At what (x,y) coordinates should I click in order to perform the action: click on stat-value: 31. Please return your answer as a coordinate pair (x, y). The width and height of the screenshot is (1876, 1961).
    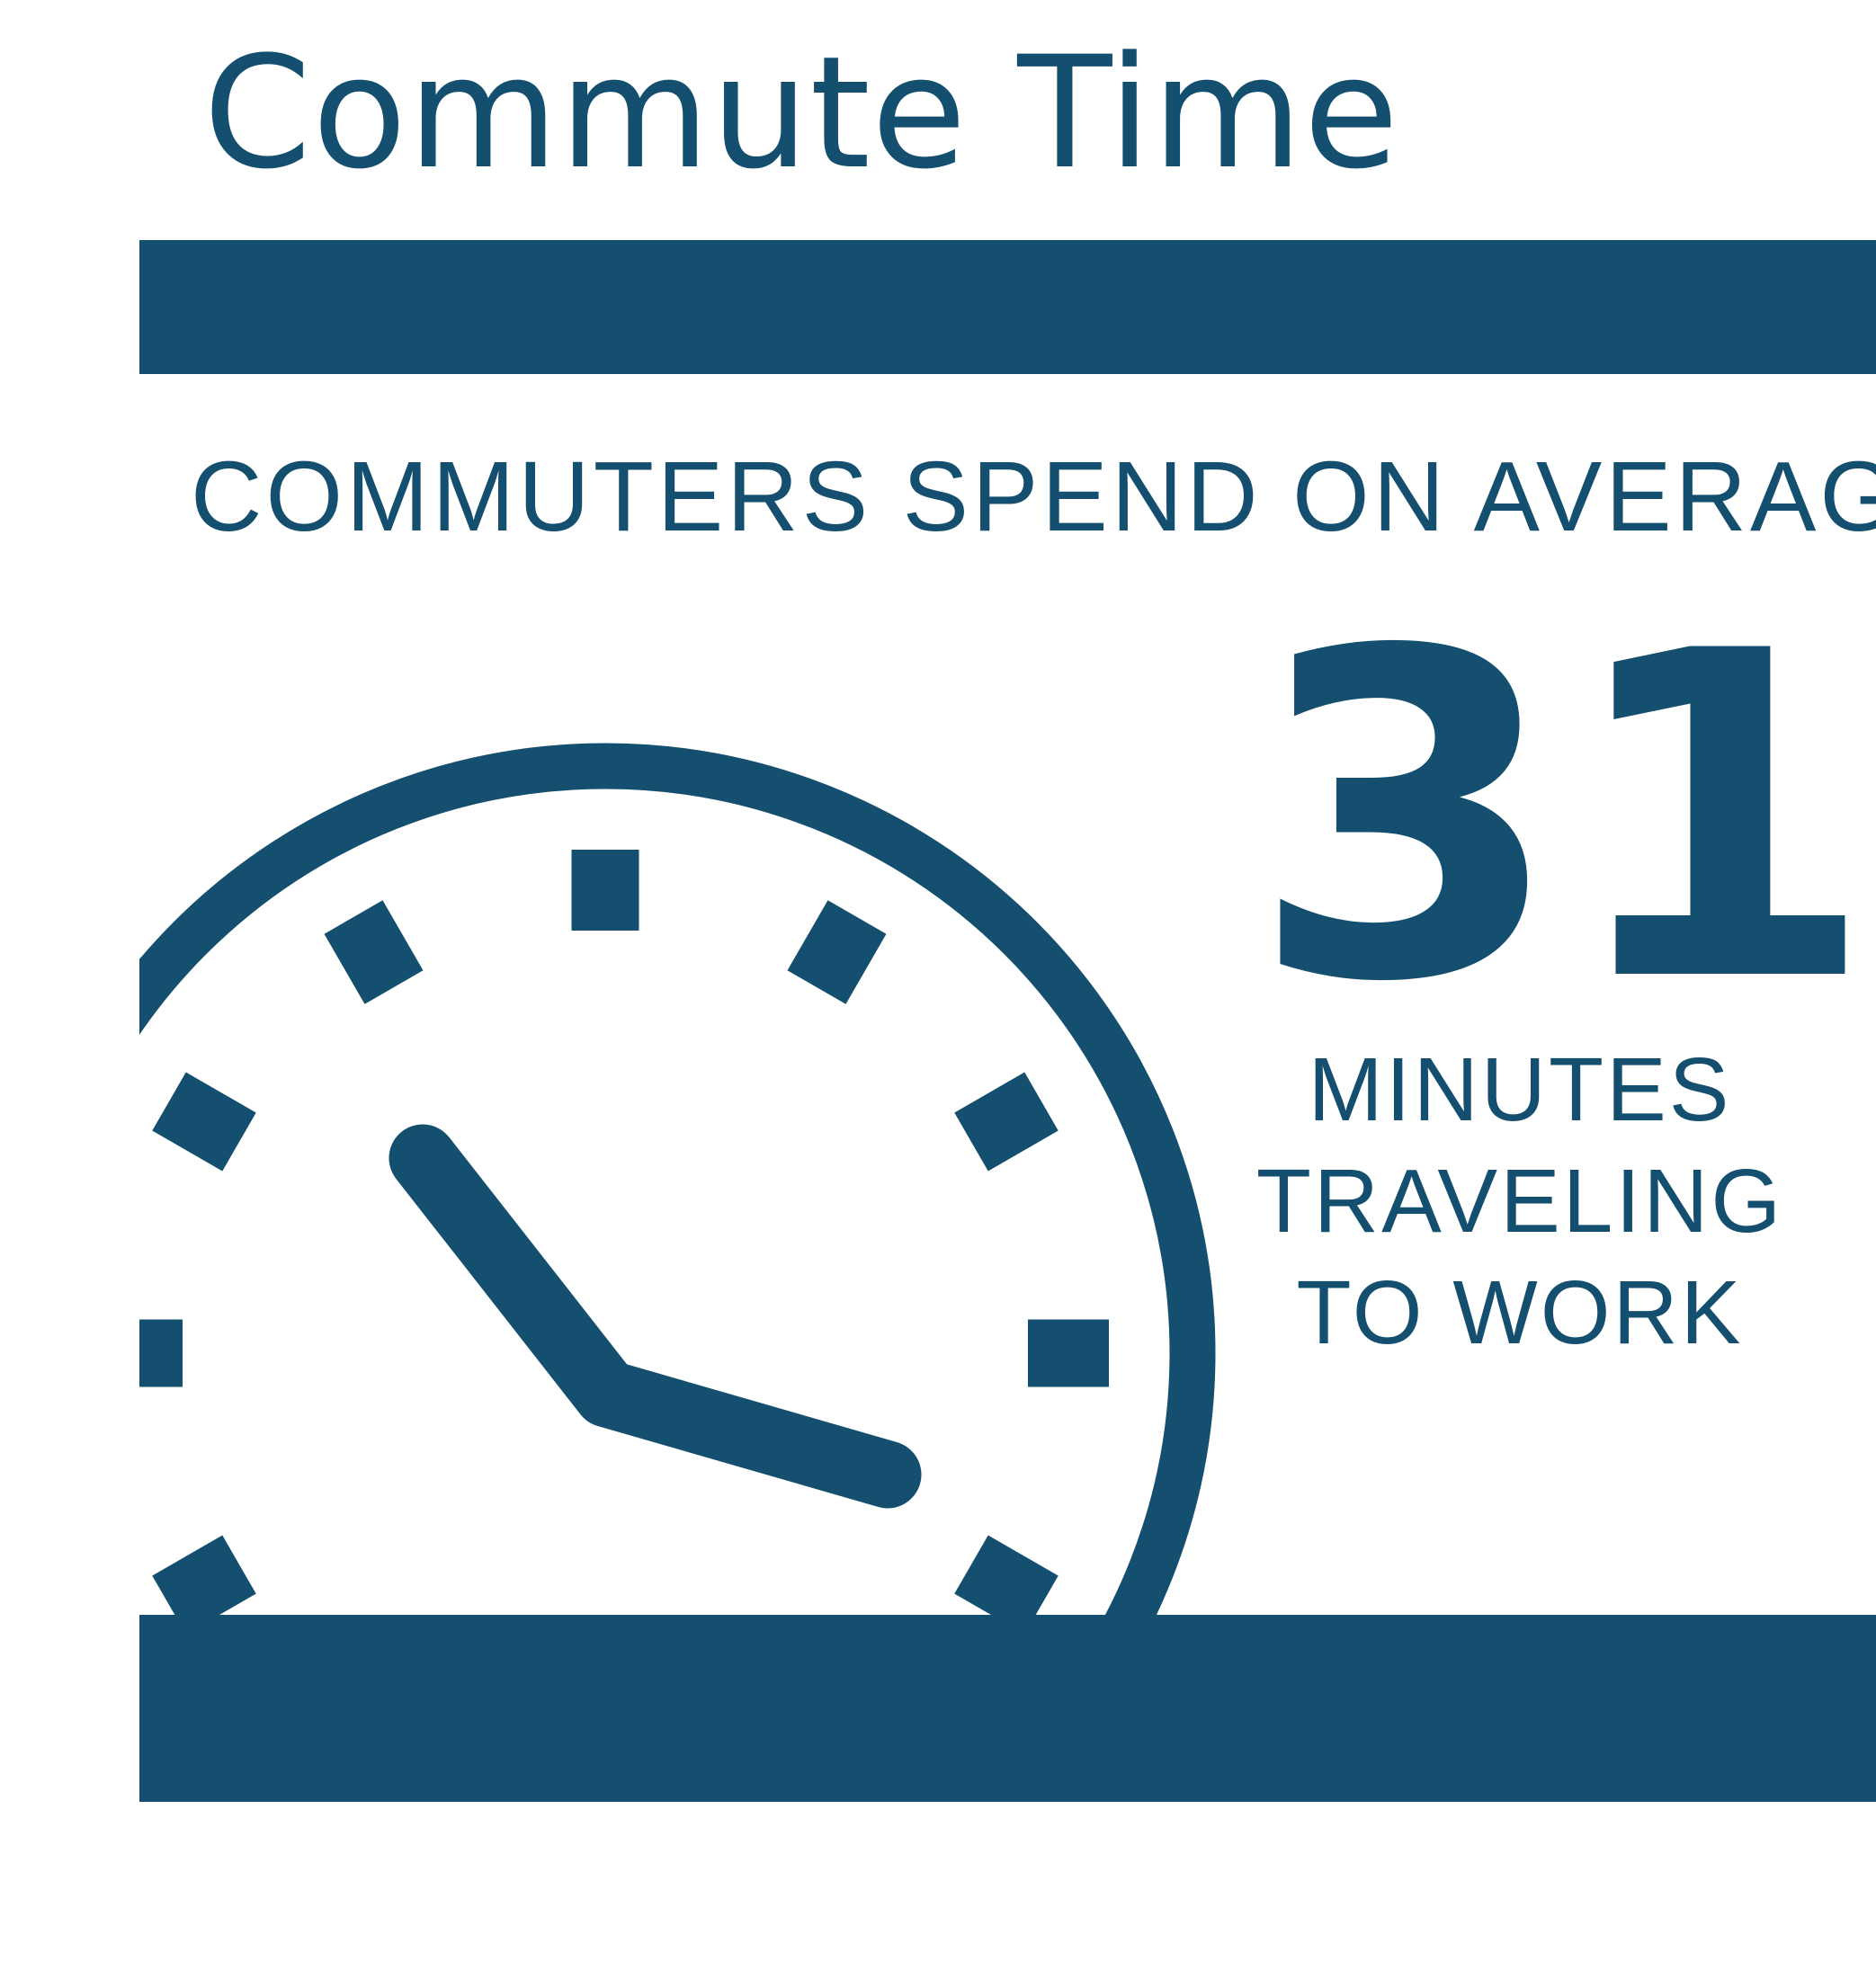
    Looking at the image, I should click on (1563, 818).